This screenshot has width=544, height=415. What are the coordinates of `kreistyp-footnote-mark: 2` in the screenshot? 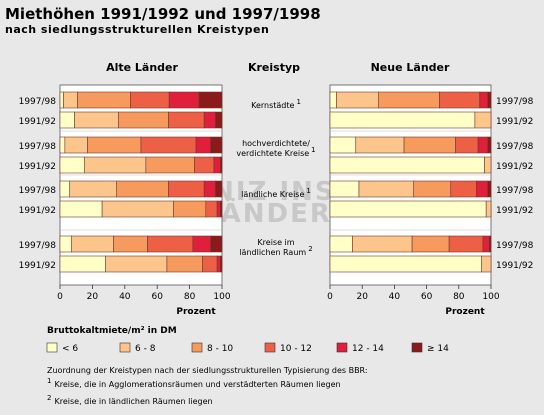 It's located at (310, 249).